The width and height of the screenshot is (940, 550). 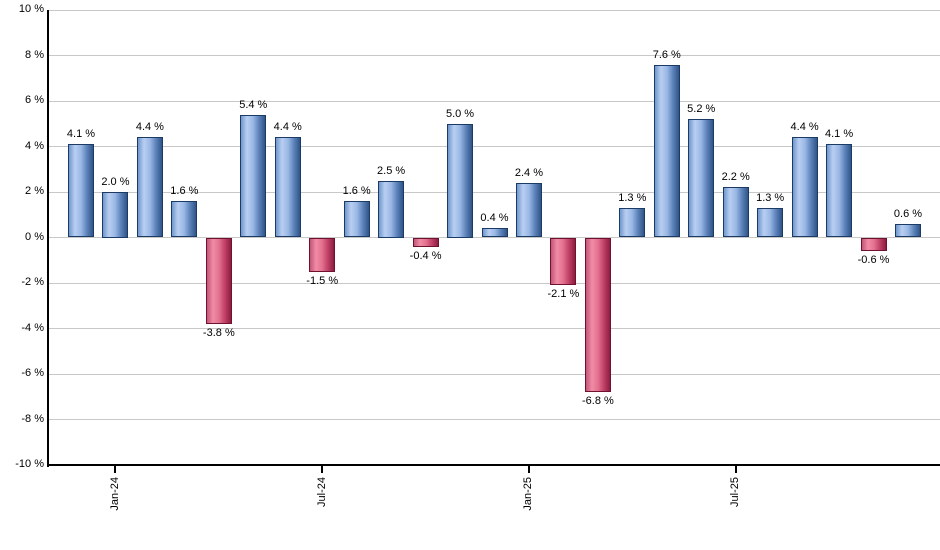 What do you see at coordinates (494, 218) in the screenshot?
I see `bar-value-label: 0.4 %` at bounding box center [494, 218].